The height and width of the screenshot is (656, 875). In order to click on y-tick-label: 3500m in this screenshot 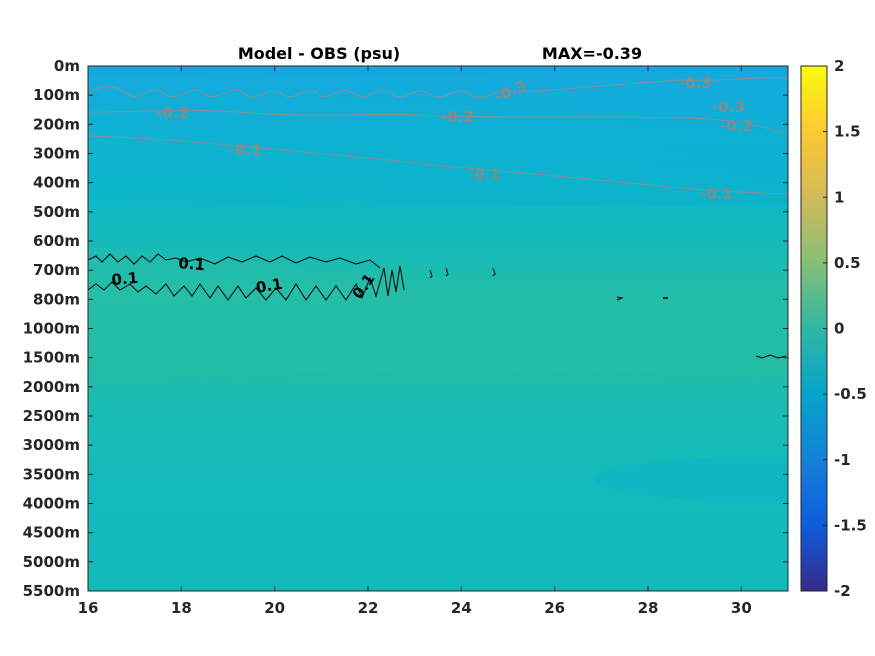, I will do `click(51, 474)`.